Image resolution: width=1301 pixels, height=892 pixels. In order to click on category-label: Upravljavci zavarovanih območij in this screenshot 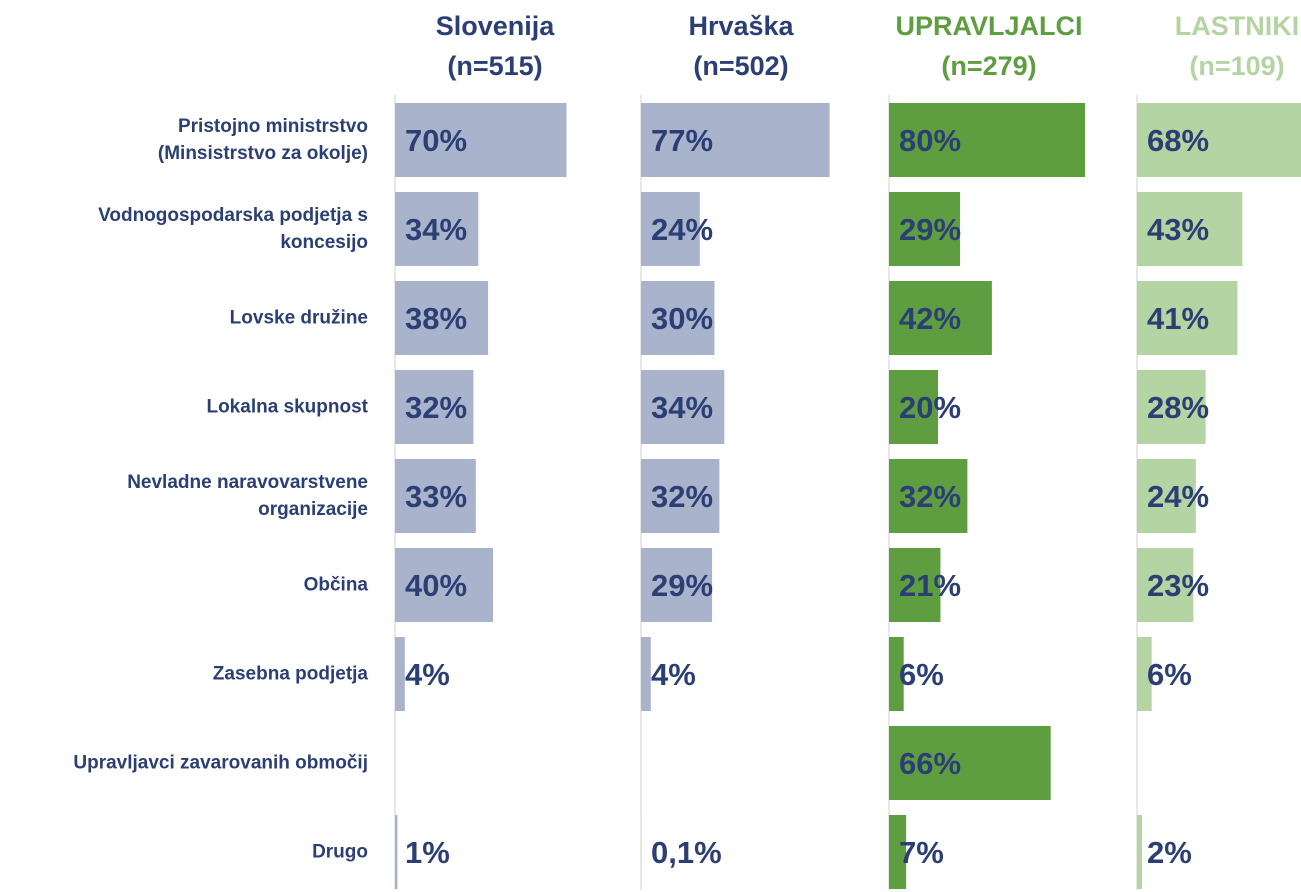, I will do `click(220, 763)`.